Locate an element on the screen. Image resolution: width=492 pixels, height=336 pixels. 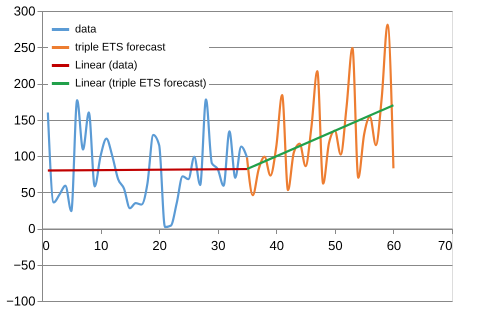
y-tick-label: 100 is located at coordinates (25, 156).